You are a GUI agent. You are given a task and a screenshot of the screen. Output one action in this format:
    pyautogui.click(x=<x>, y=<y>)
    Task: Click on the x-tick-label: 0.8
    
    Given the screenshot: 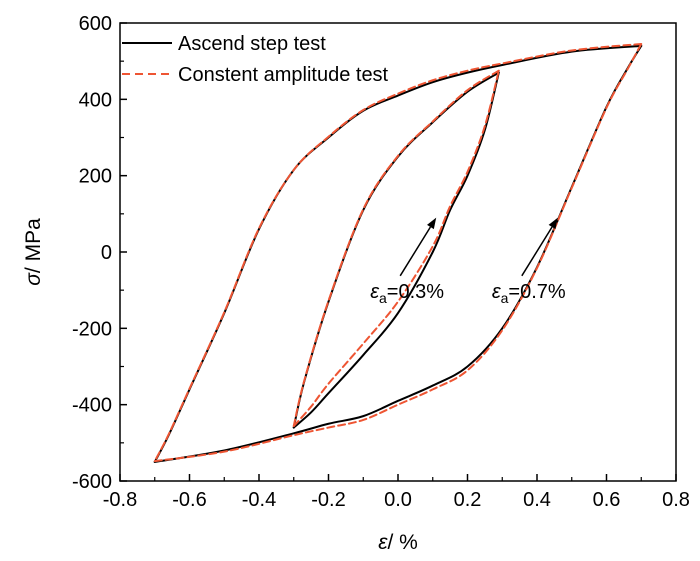 What is the action you would take?
    pyautogui.click(x=676, y=500)
    